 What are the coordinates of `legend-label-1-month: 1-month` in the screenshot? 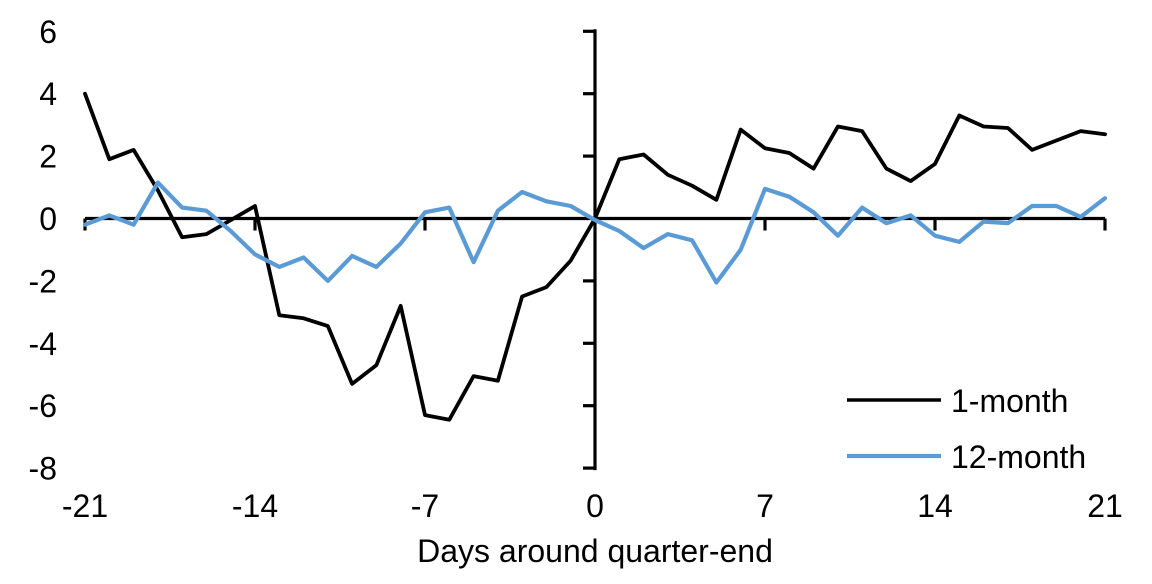 It's located at (1009, 401).